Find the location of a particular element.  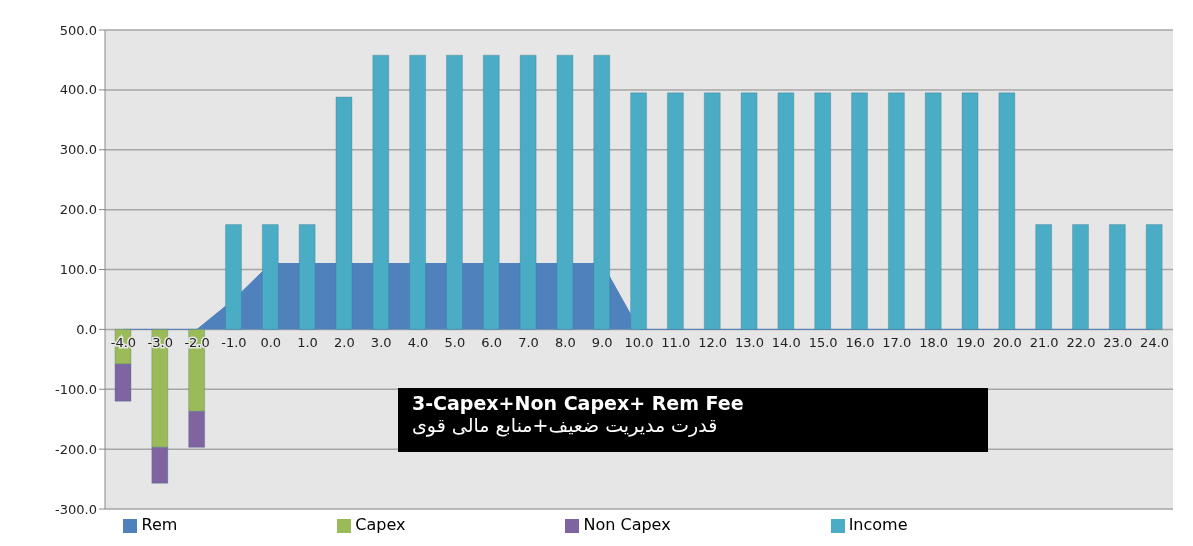

x-tick-label: 15.0 is located at coordinates (823, 343).